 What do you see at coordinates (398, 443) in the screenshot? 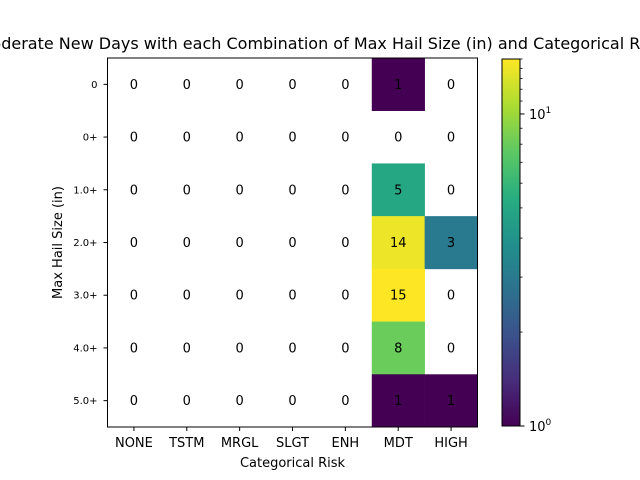
I see `x-tick-label: MDT` at bounding box center [398, 443].